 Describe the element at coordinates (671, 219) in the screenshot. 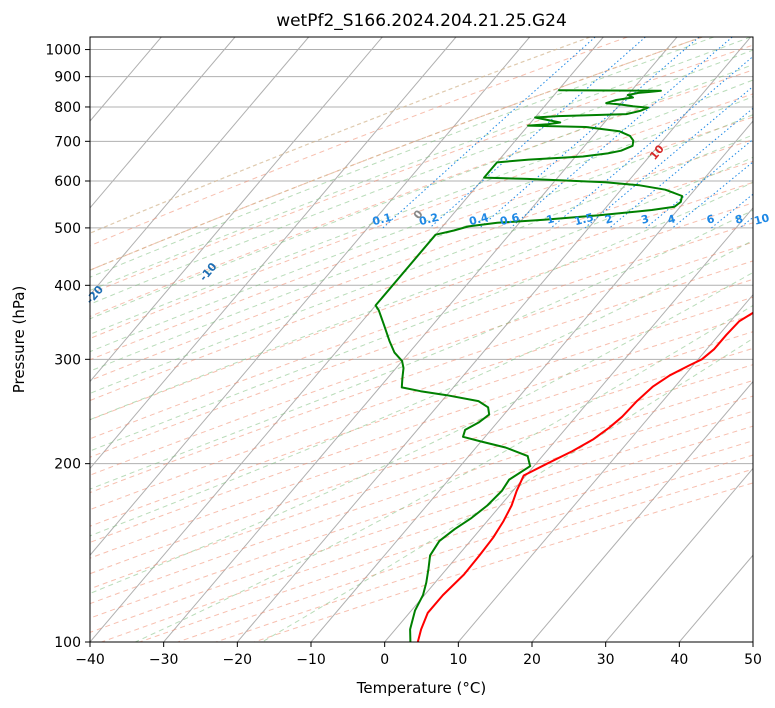

I see `mixing-ratio-label: 4` at that location.